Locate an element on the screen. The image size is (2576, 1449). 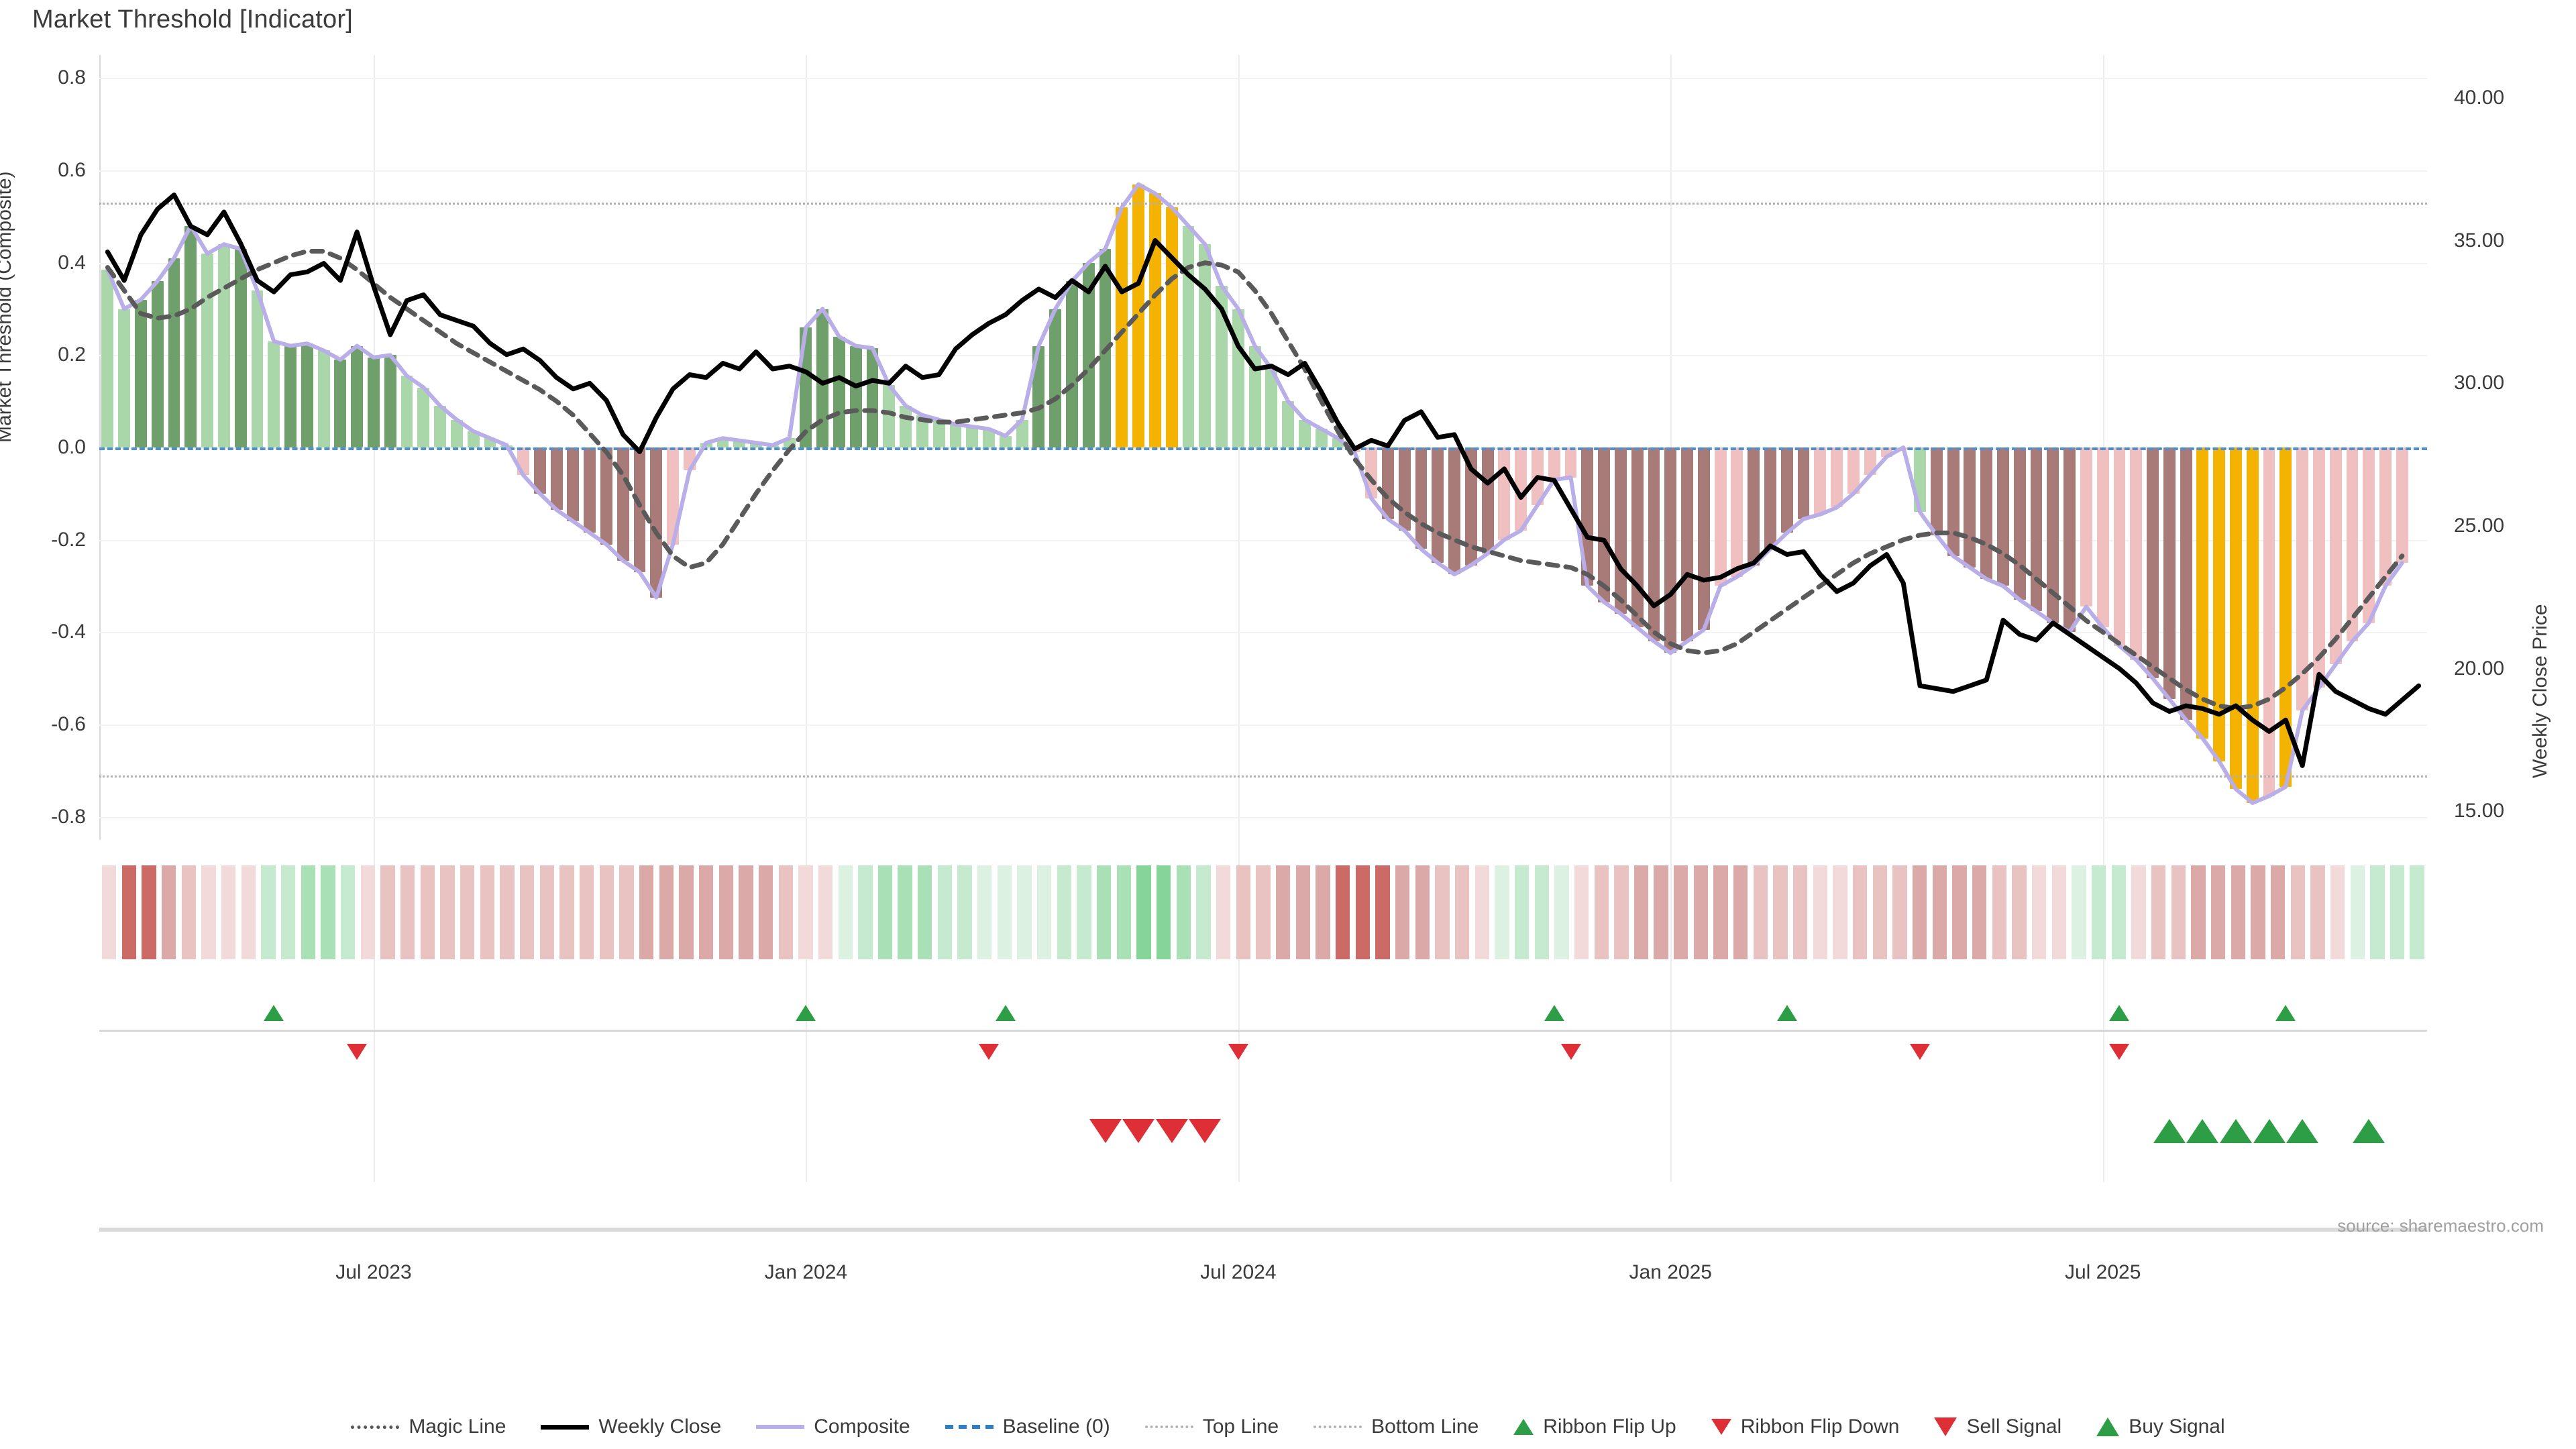
source-attribution: source: sharemaestro.com is located at coordinates (2440, 1226).